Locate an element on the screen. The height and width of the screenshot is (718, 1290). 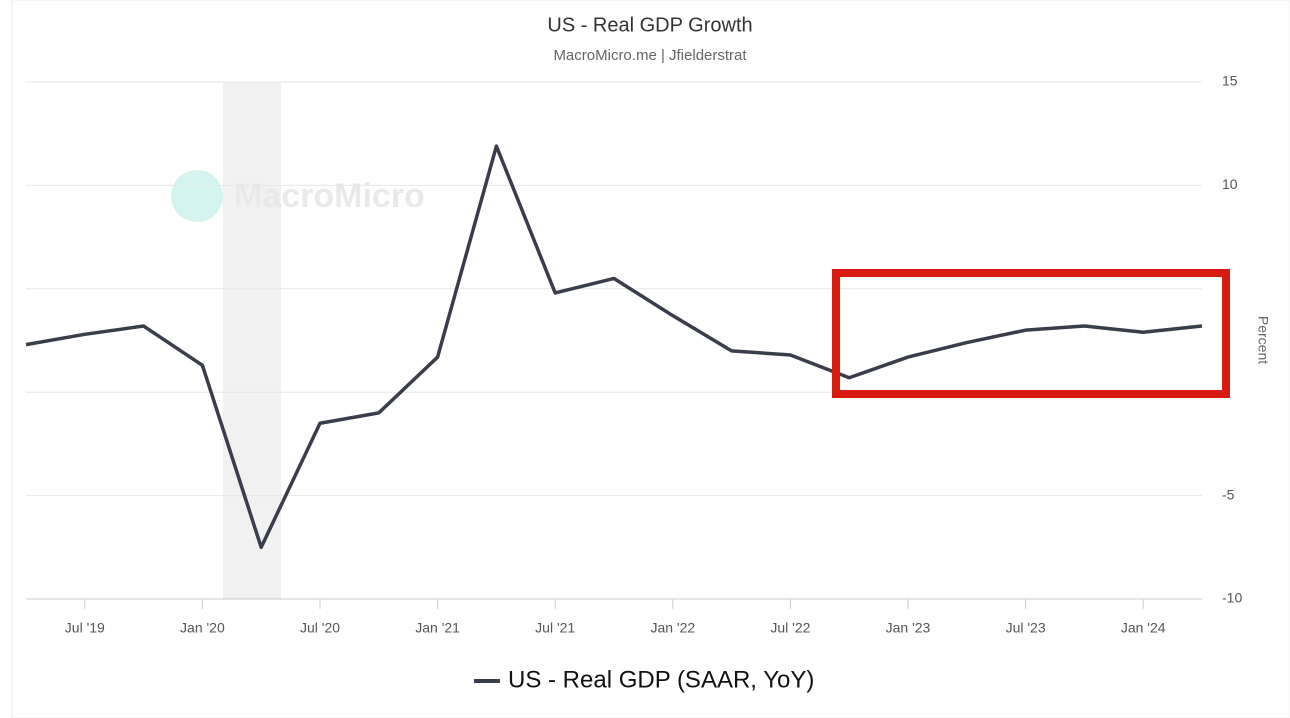
x-tick-label: Jul '20 is located at coordinates (320, 628).